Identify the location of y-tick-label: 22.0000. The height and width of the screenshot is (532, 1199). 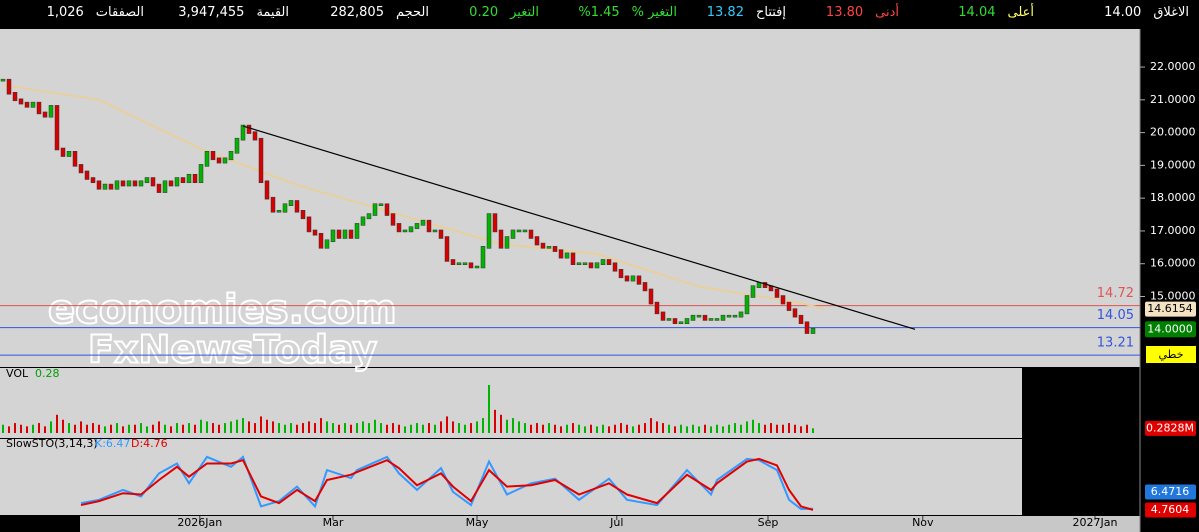
(1173, 66).